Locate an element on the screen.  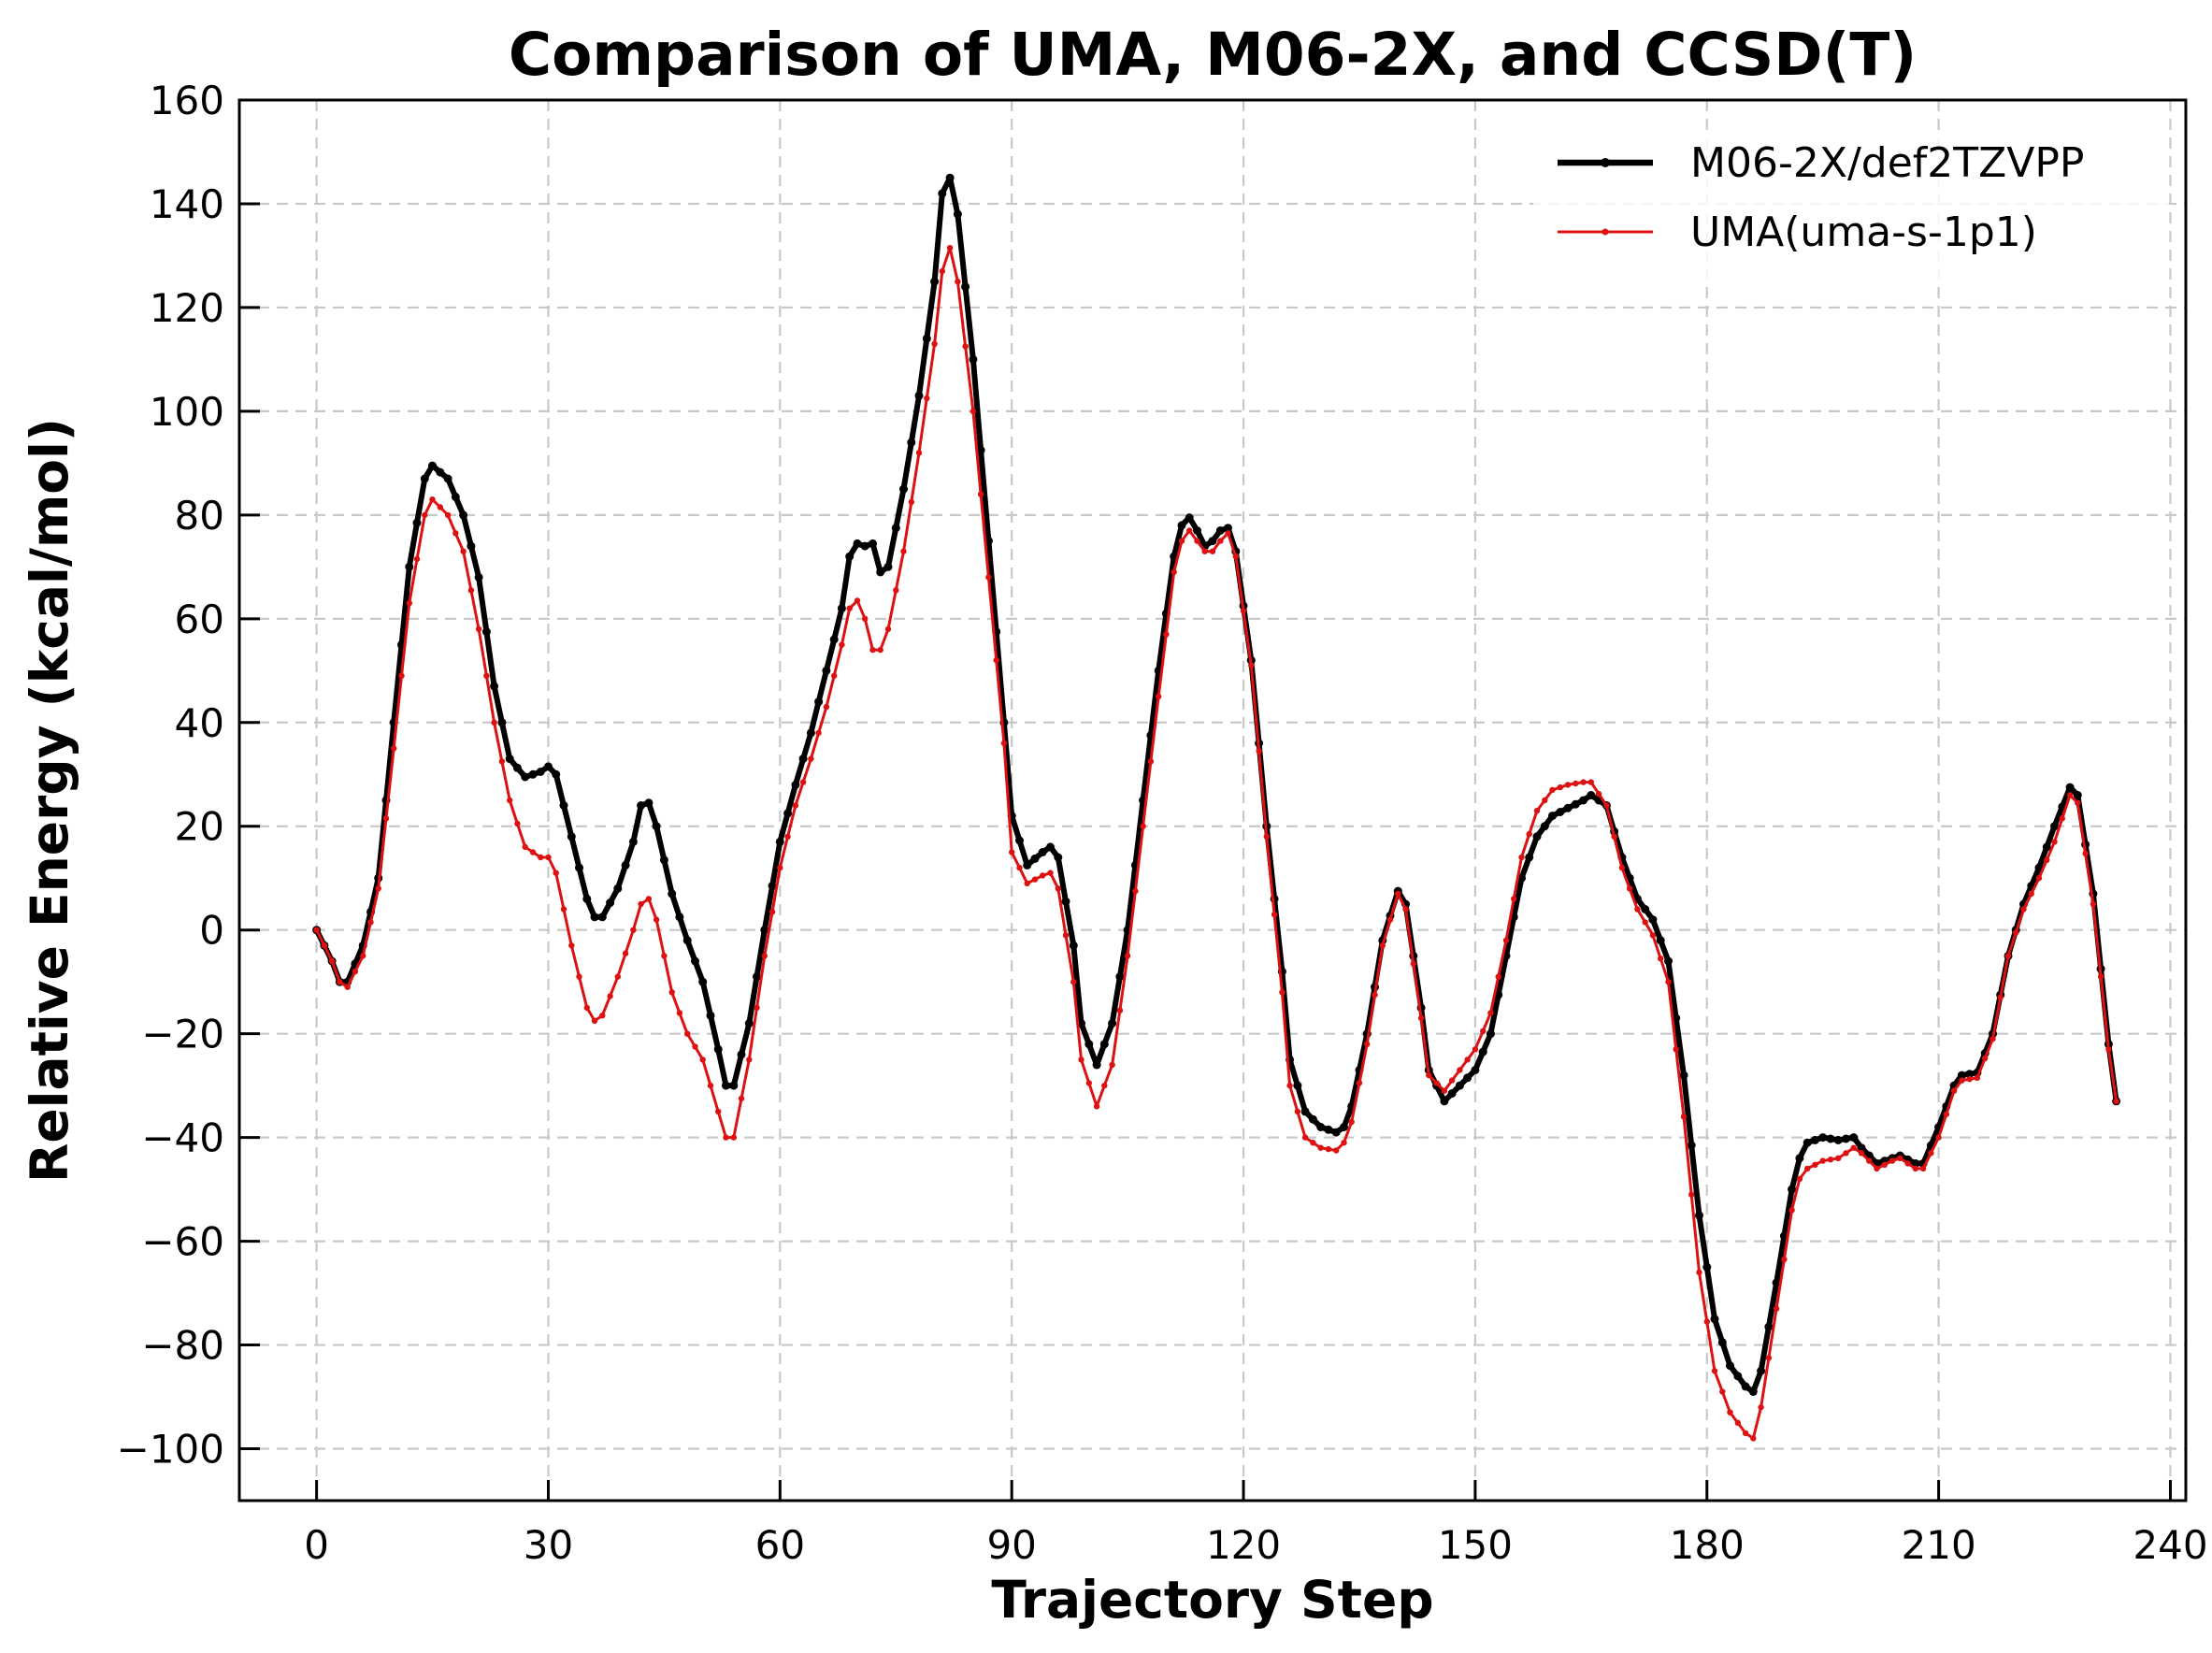
y-tick-label: 20 is located at coordinates (199, 827).